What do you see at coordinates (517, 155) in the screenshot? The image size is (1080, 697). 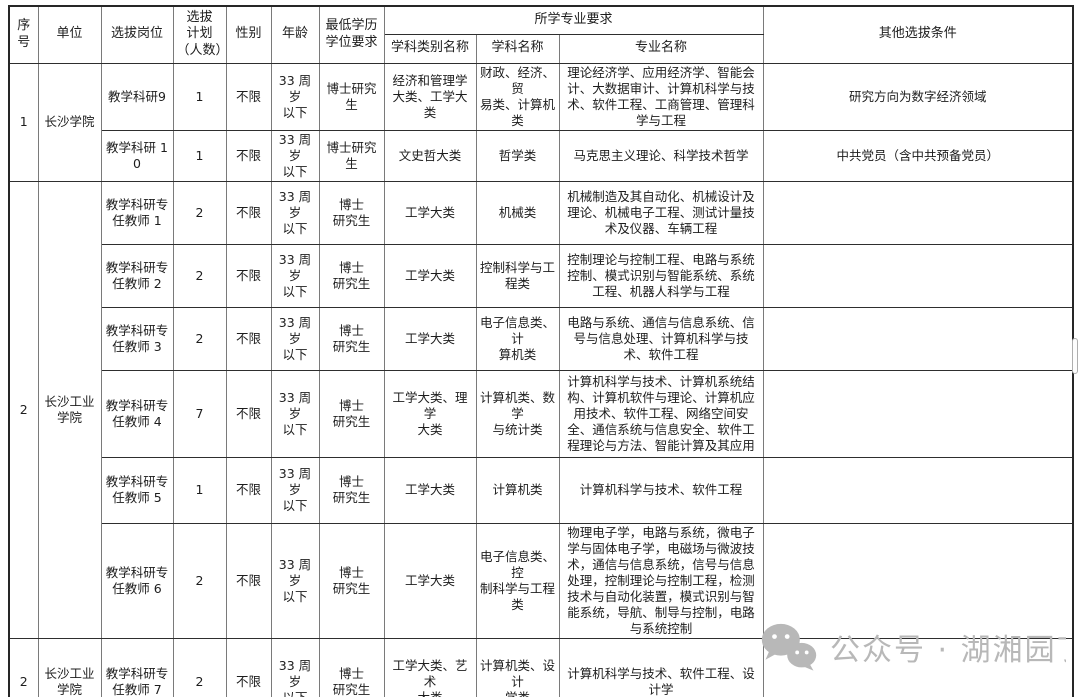 I see `cell-discipline: 哲学类` at bounding box center [517, 155].